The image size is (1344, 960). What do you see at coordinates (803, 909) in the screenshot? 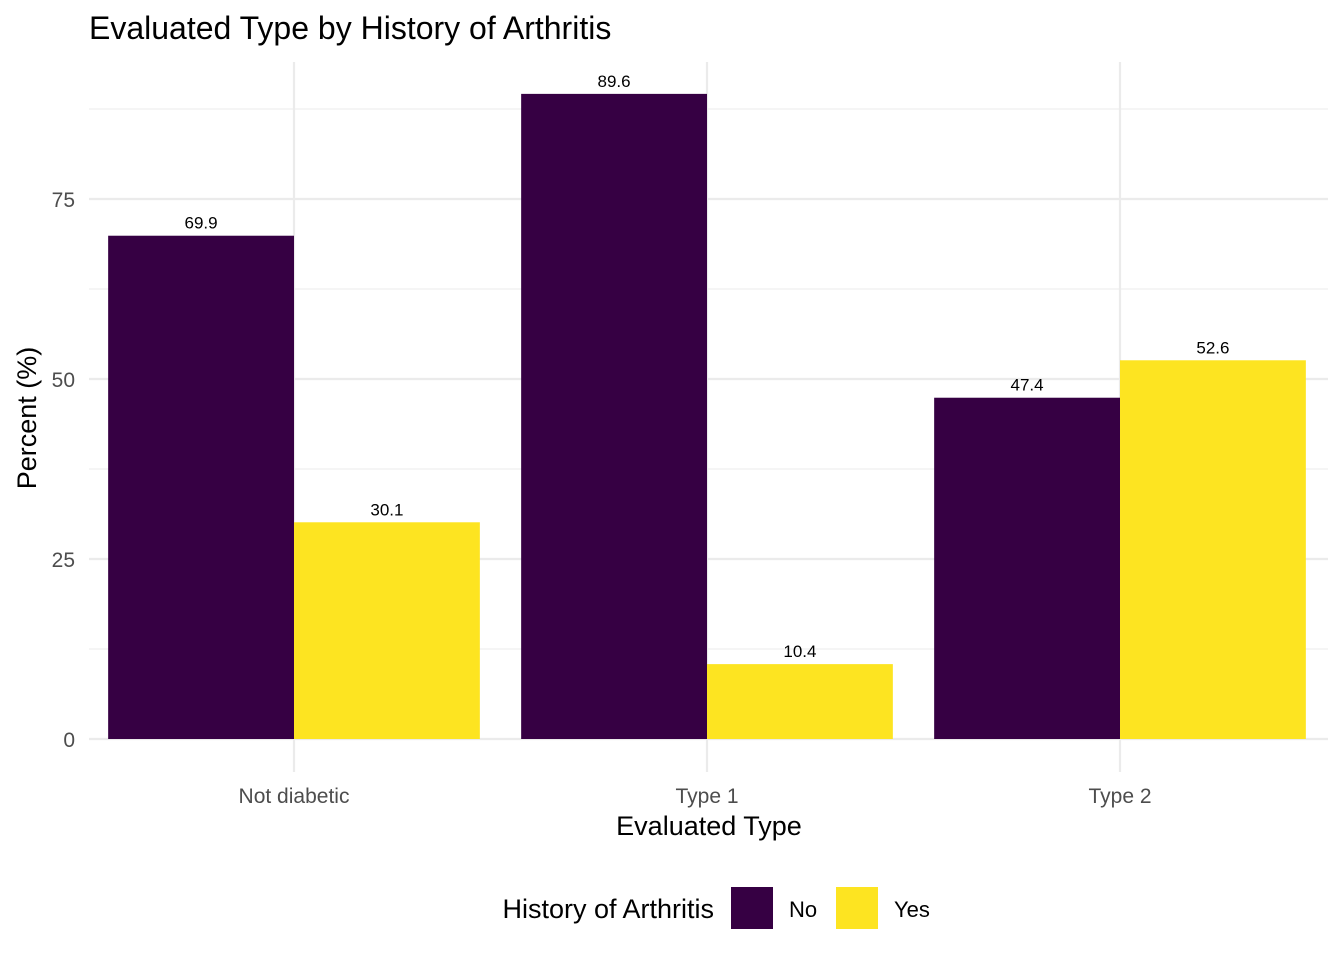
I see `legend-label-no: No` at bounding box center [803, 909].